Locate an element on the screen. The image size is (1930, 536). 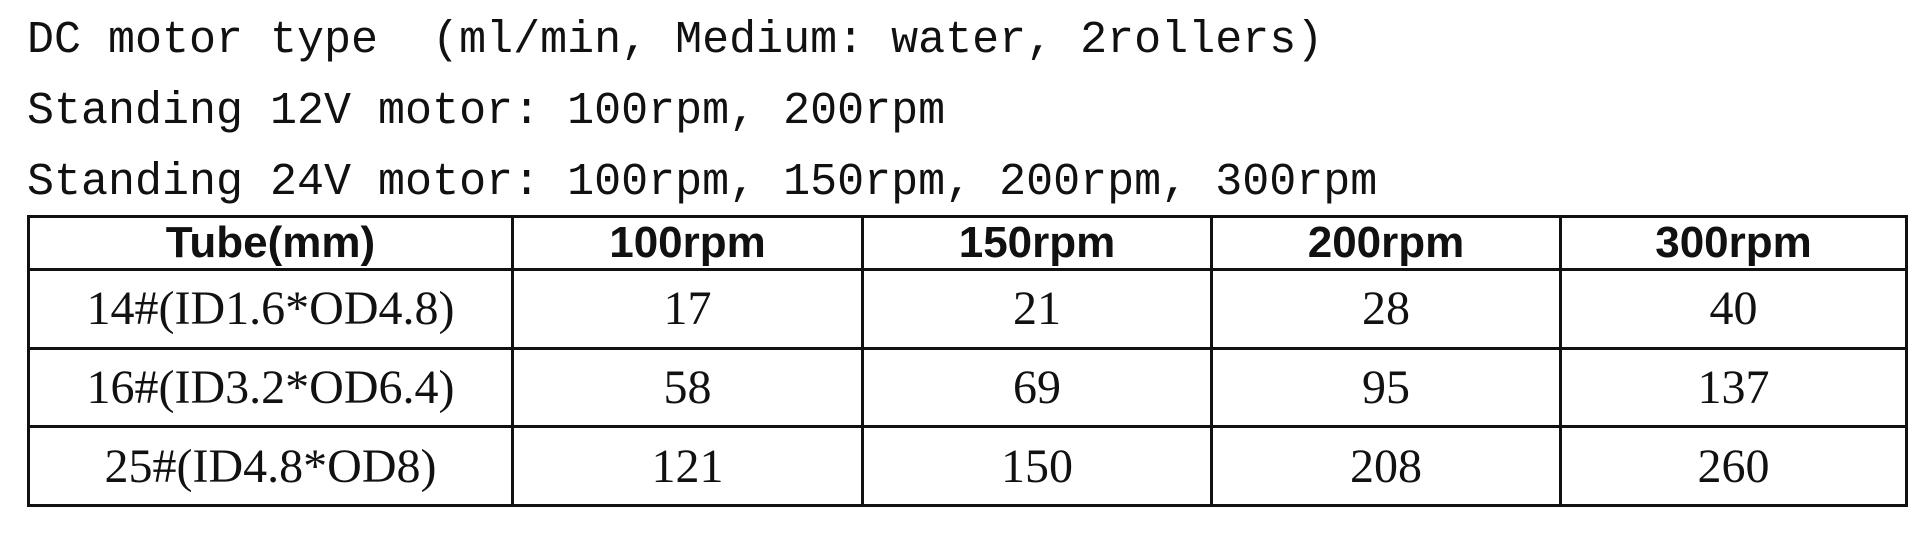
header-cell: 200rpm is located at coordinates (1386, 243).